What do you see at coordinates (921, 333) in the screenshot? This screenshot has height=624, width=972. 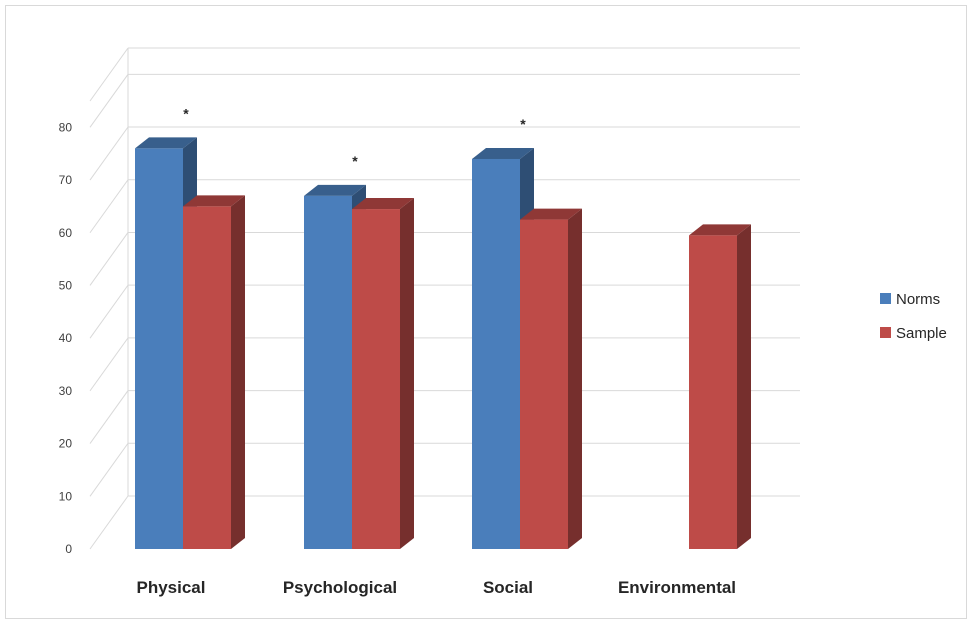 I see `legend-label: Sample` at bounding box center [921, 333].